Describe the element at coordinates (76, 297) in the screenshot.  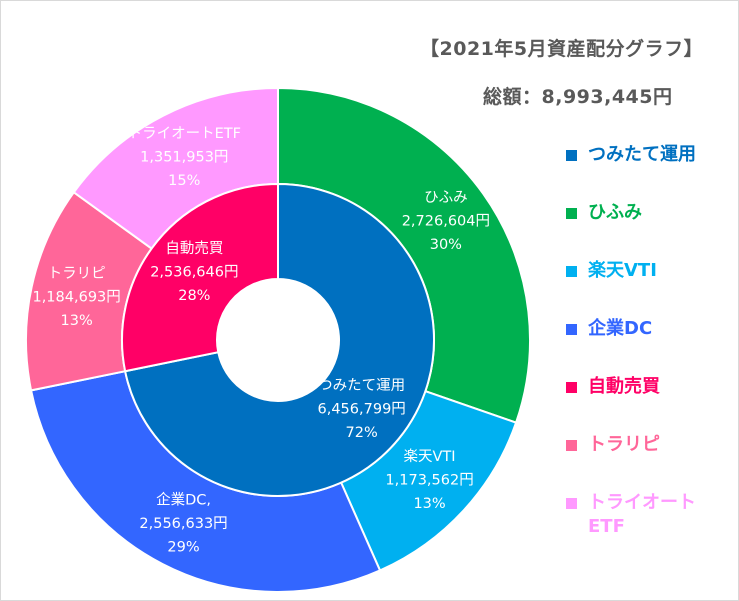
I see `slice-label: トラリピ 1,184,693円 13%` at that location.